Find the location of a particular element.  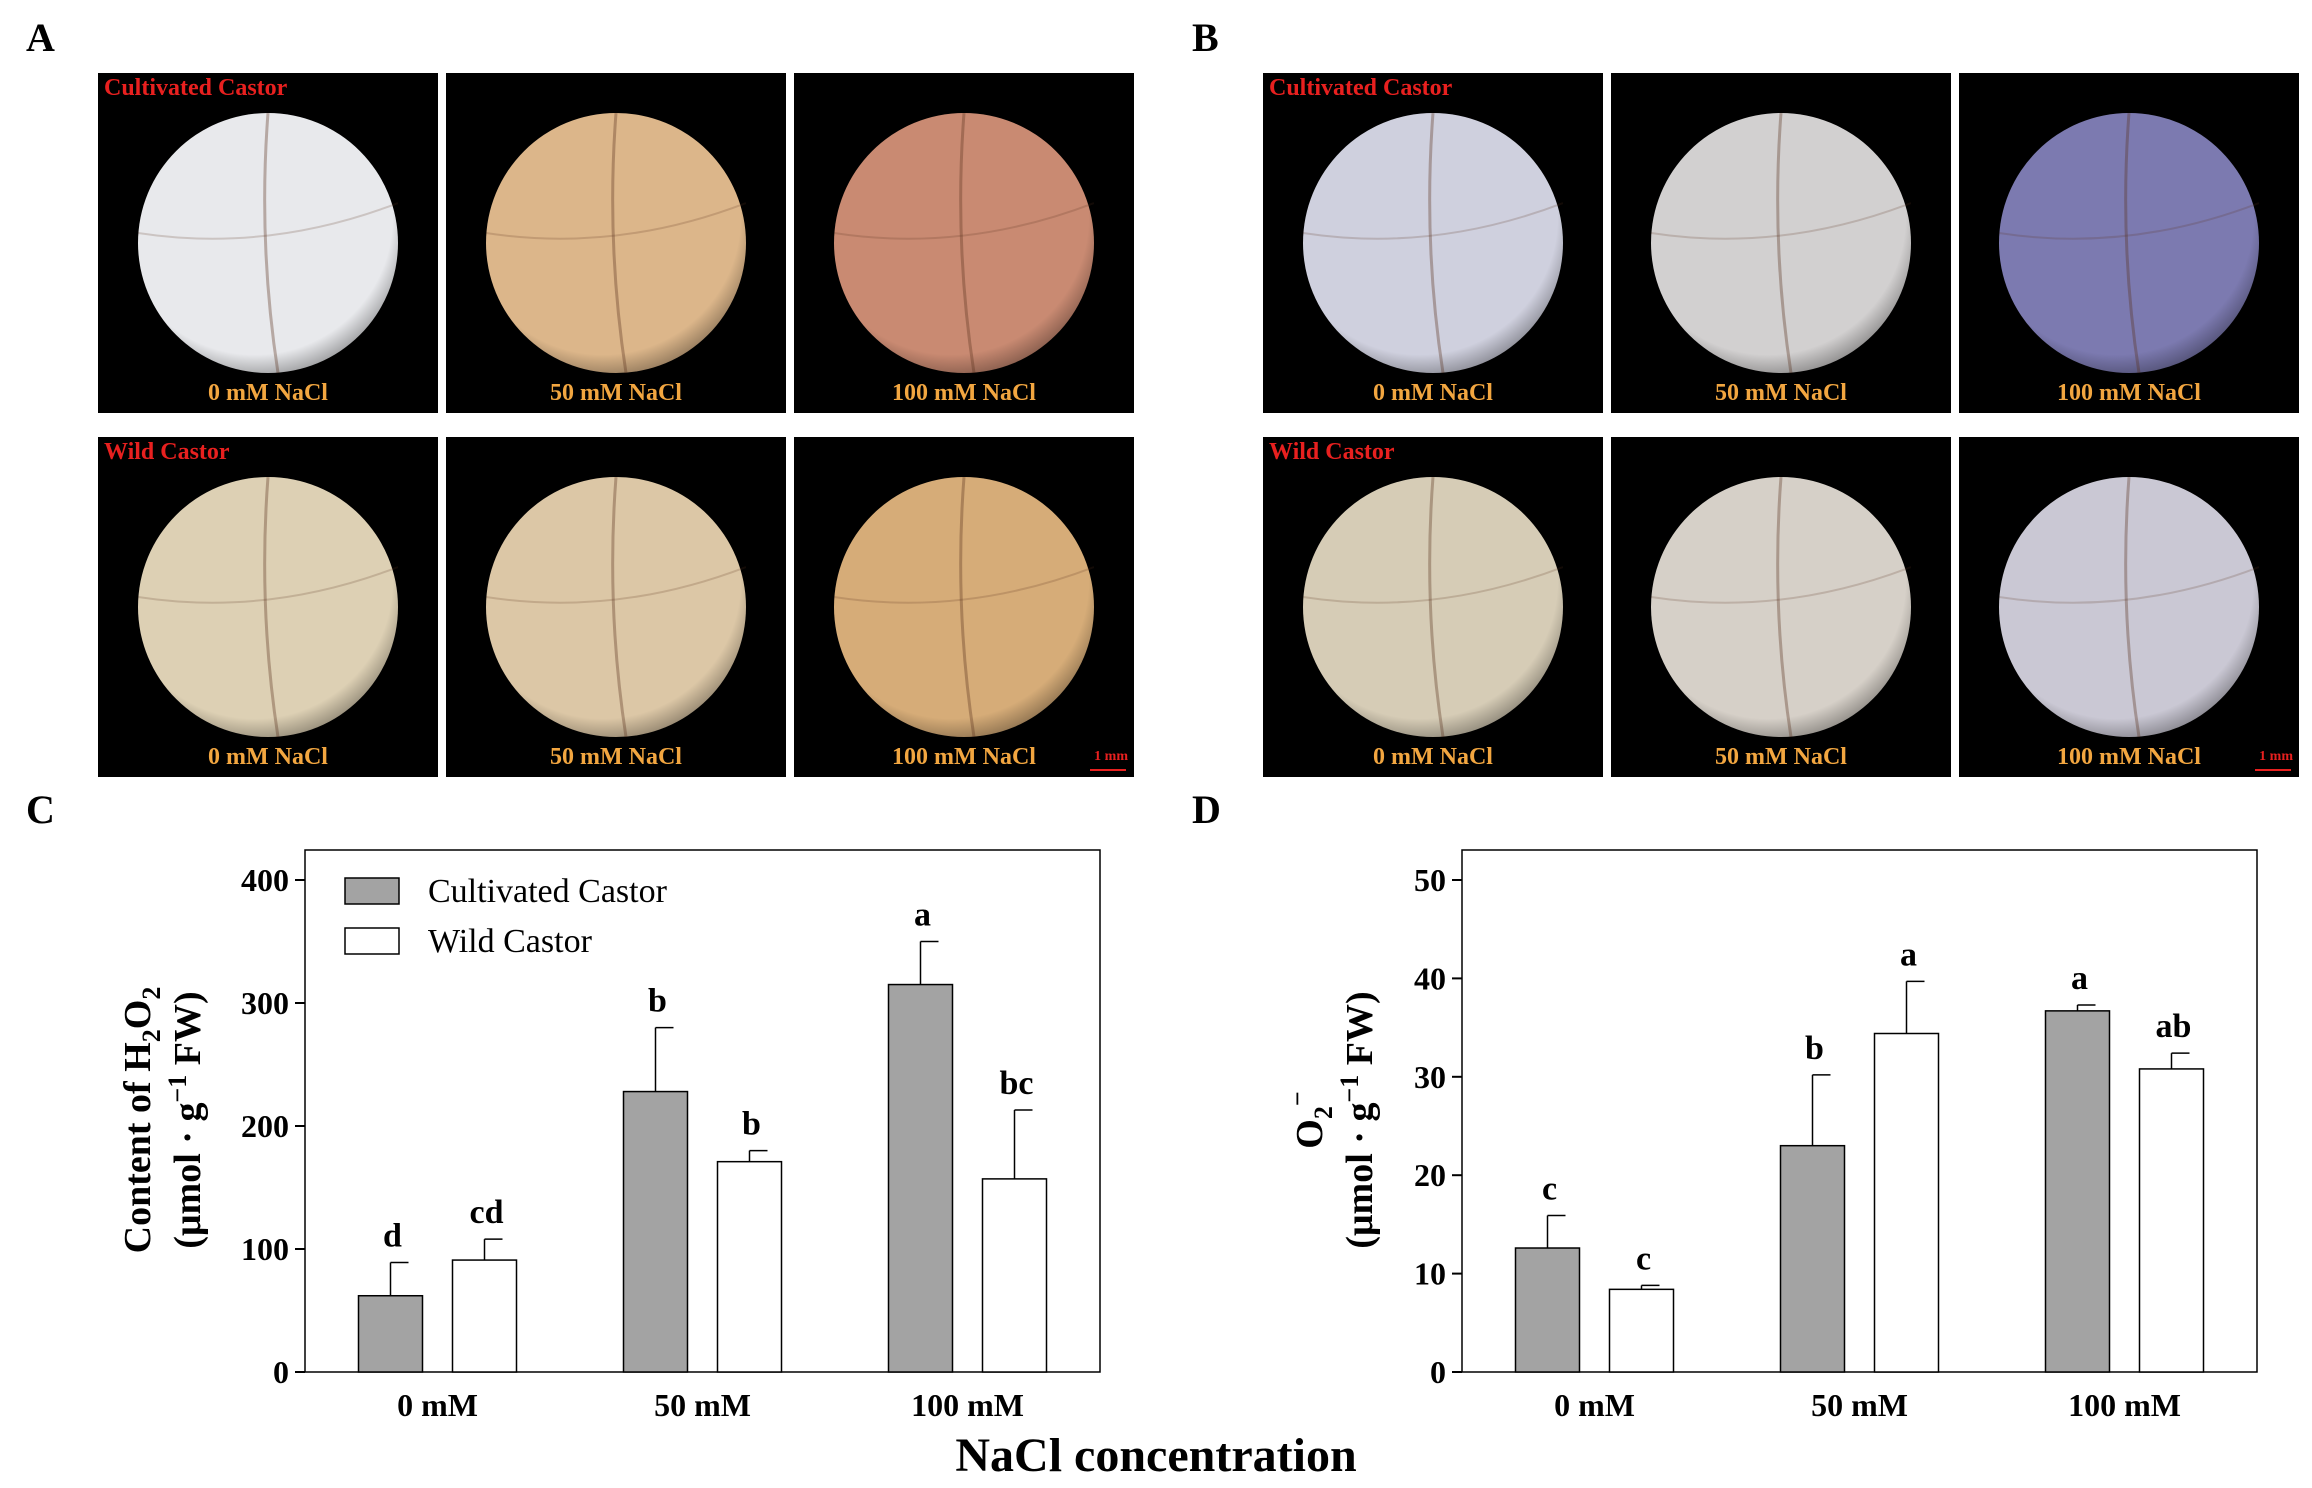

panel-label-a: A is located at coordinates (40, 37).